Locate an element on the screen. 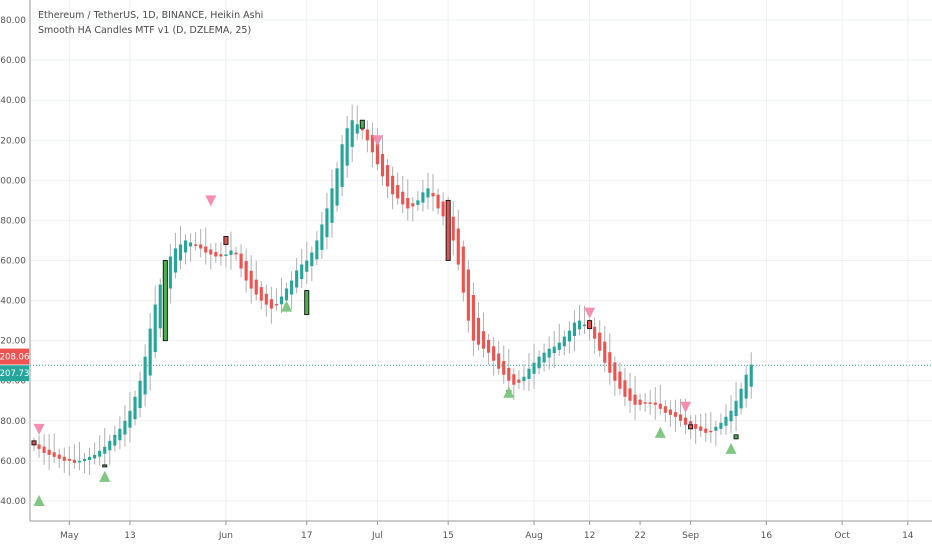  x-tick-label: May is located at coordinates (69, 536).